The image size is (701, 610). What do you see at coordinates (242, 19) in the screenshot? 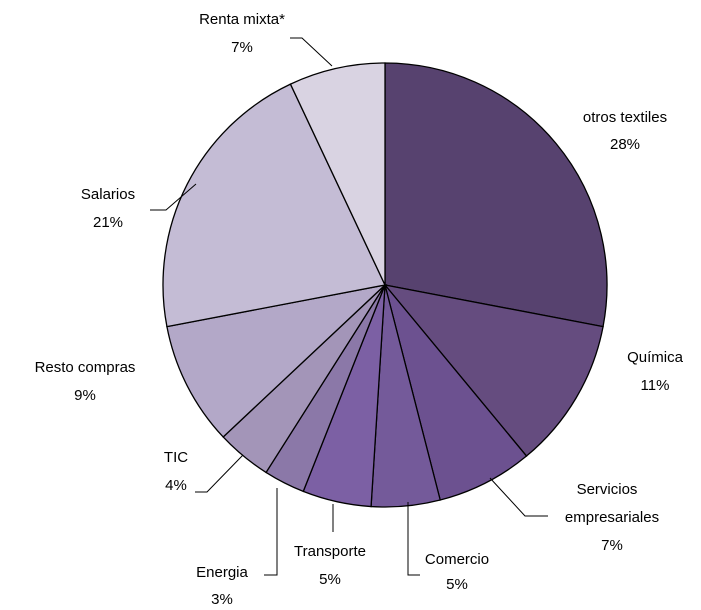
I see `slice-label: Renta mixta*` at bounding box center [242, 19].